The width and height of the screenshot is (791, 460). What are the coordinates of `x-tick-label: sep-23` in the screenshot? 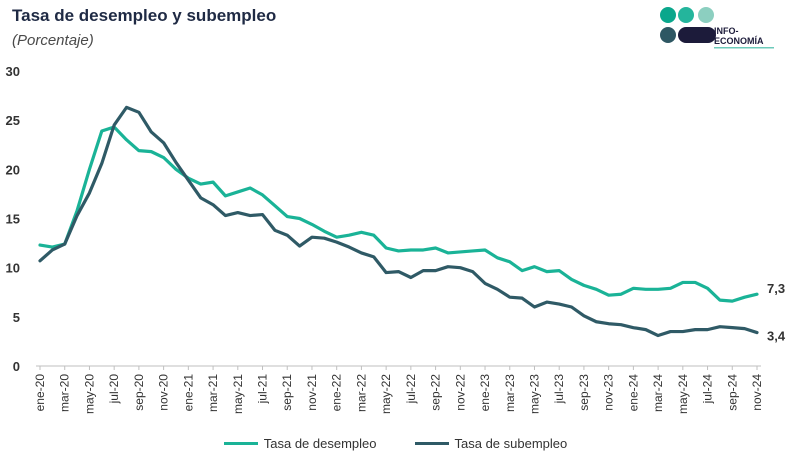 It's located at (584, 392).